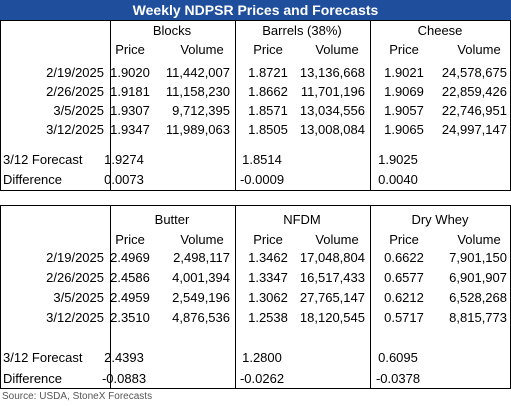  What do you see at coordinates (124, 179) in the screenshot?
I see `difference-cell: 0.0073` at bounding box center [124, 179].